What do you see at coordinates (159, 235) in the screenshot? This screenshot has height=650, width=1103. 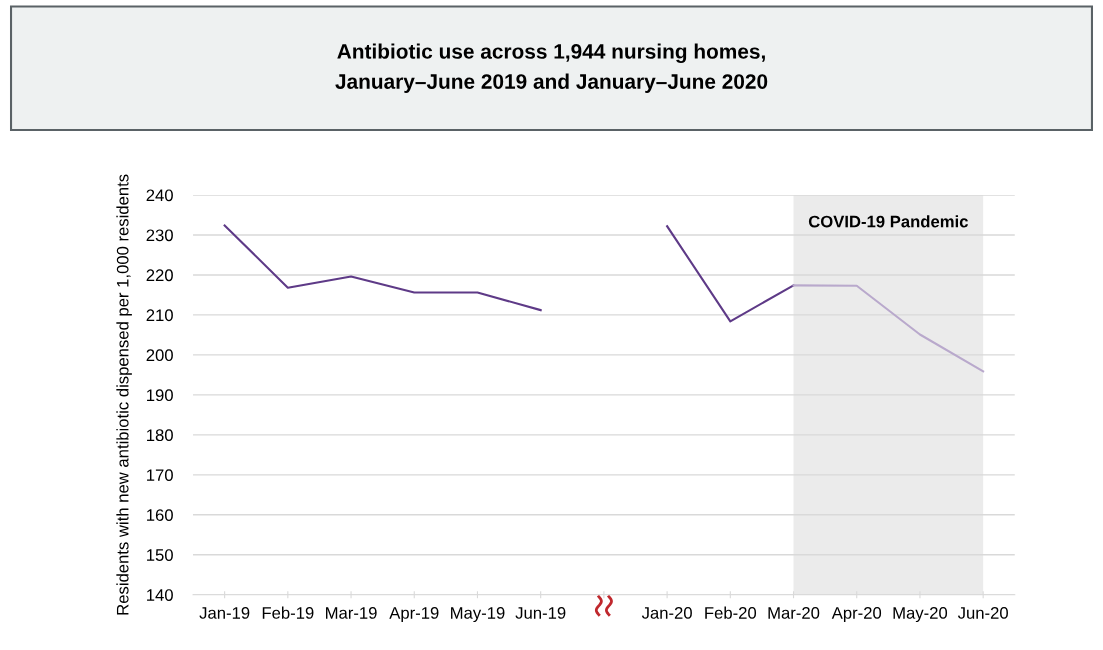 I see `y-tick-label: 230` at bounding box center [159, 235].